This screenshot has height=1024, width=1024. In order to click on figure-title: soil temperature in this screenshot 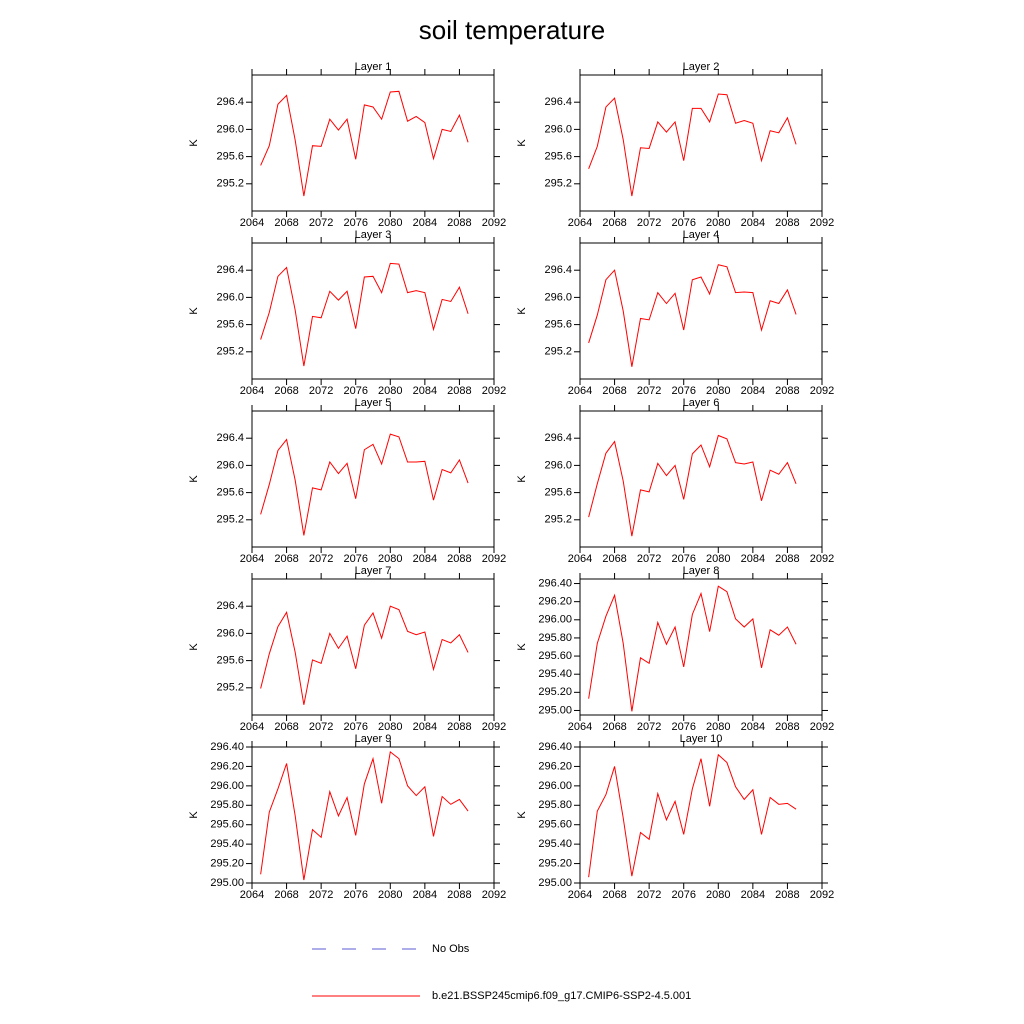, I will do `click(512, 30)`.